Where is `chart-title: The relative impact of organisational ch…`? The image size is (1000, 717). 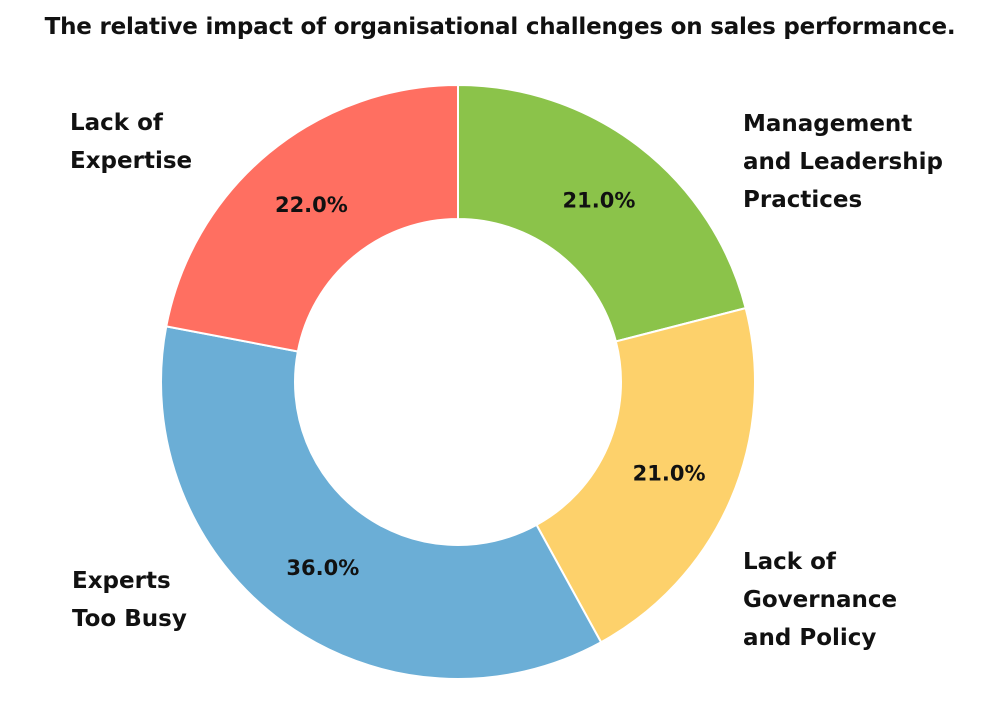 chart-title: The relative impact of organisational ch… is located at coordinates (500, 27).